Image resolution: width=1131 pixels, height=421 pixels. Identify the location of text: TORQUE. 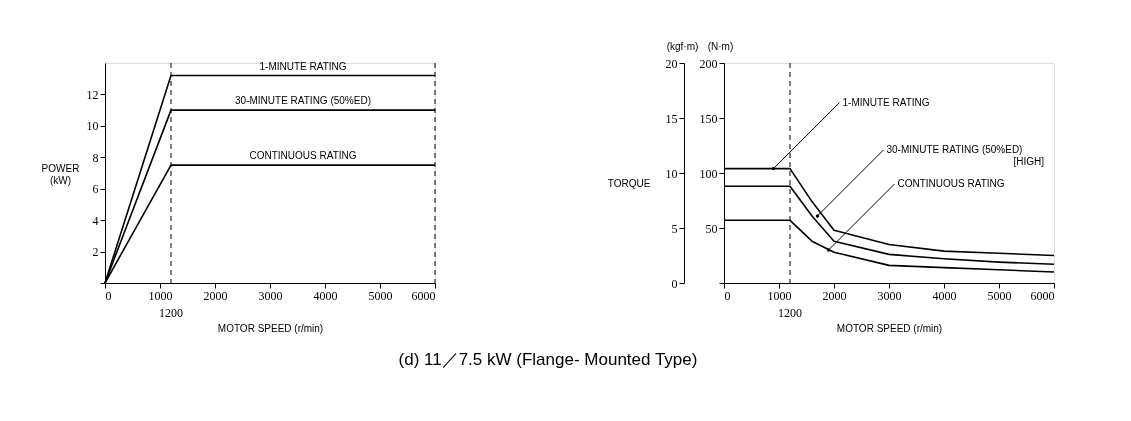
(629, 183).